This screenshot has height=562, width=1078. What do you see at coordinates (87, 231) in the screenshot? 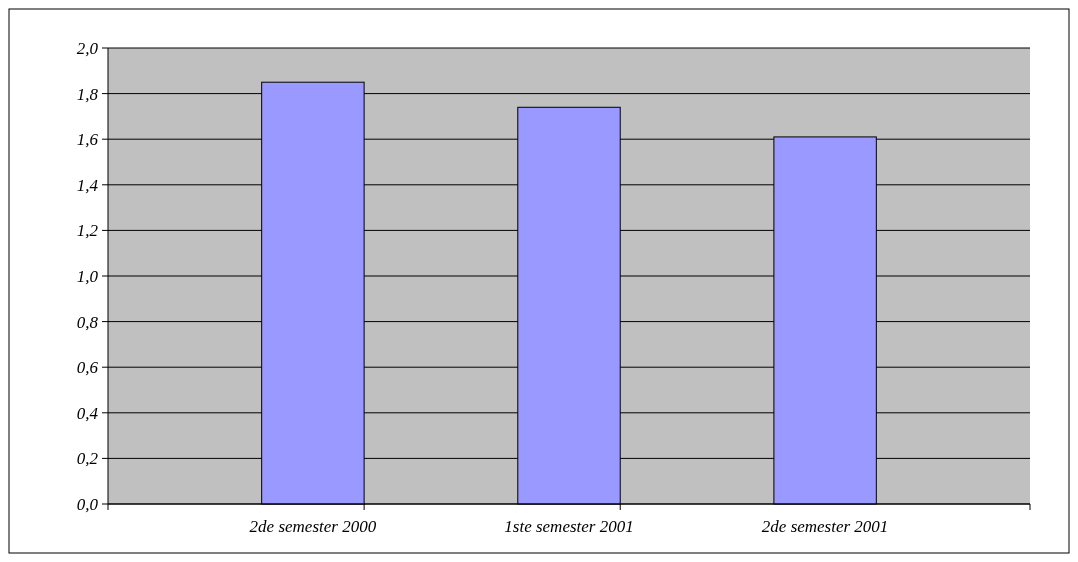
I see `y-tick-label: 1,2` at bounding box center [87, 231].